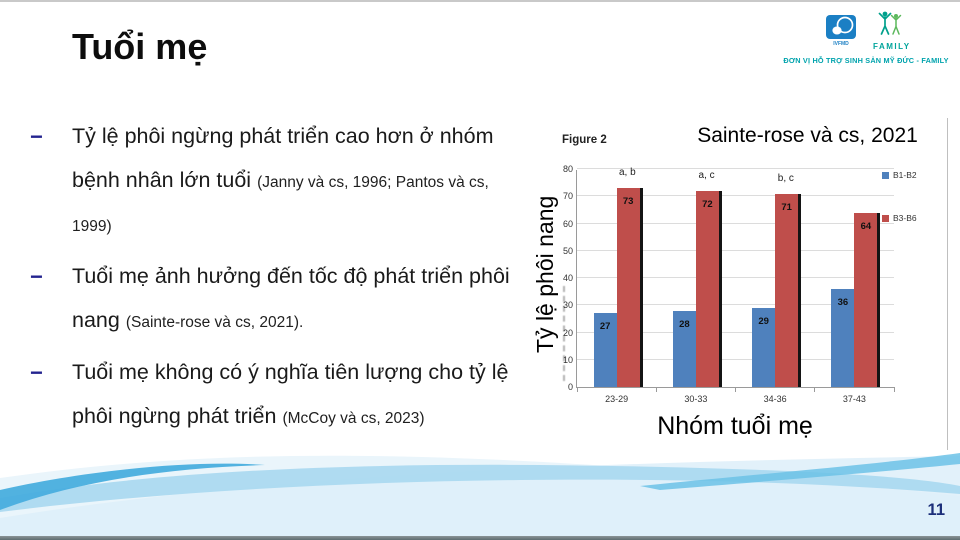 This screenshot has height=540, width=960. I want to click on y-axis-tick-label: 70, so click(567, 196).